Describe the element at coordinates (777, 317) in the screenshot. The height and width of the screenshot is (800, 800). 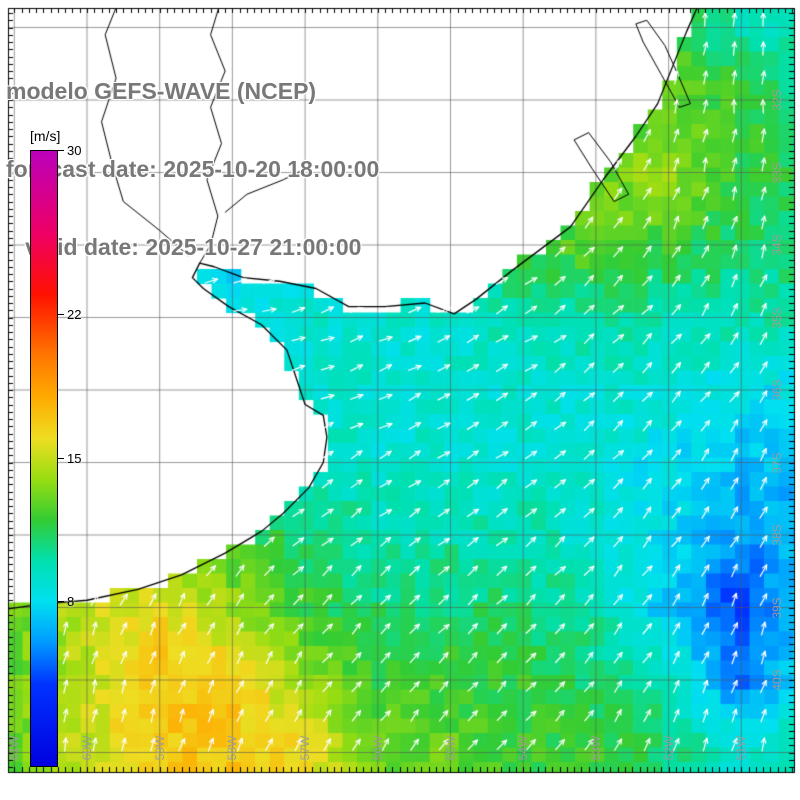
I see `latitude-label: 35S` at that location.